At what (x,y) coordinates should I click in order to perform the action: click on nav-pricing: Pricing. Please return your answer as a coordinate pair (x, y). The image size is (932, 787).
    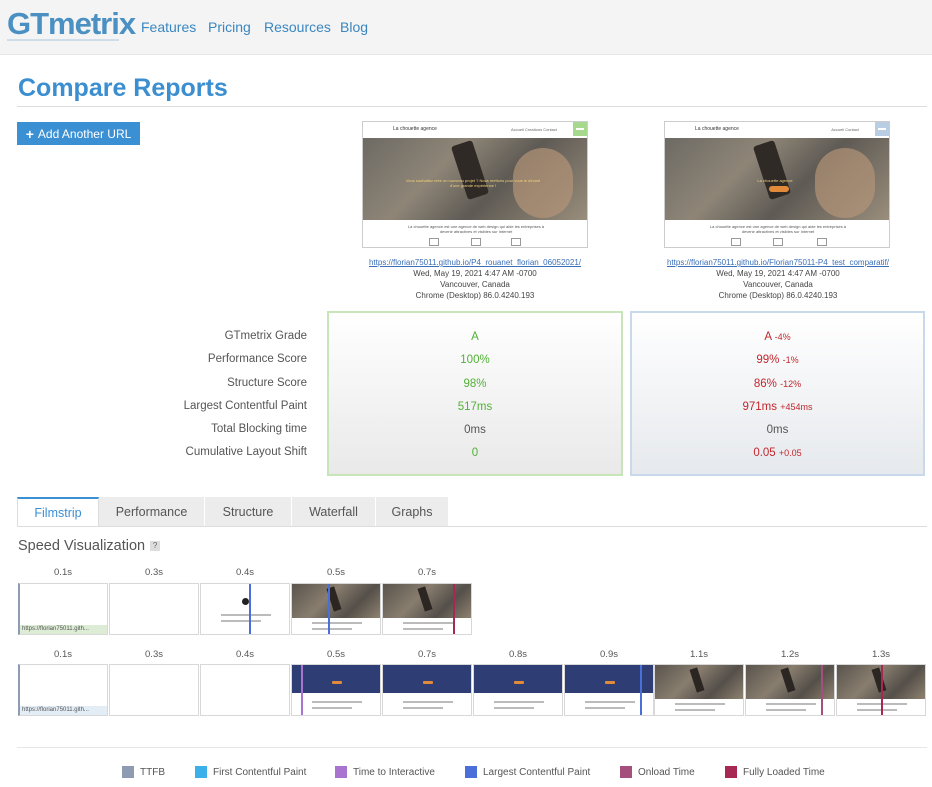
    Looking at the image, I should click on (229, 27).